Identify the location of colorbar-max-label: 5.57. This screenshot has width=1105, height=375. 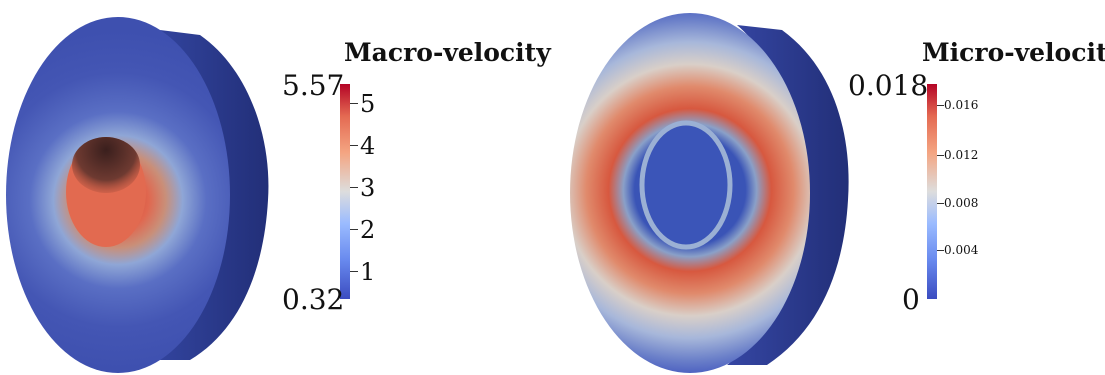
(313, 85).